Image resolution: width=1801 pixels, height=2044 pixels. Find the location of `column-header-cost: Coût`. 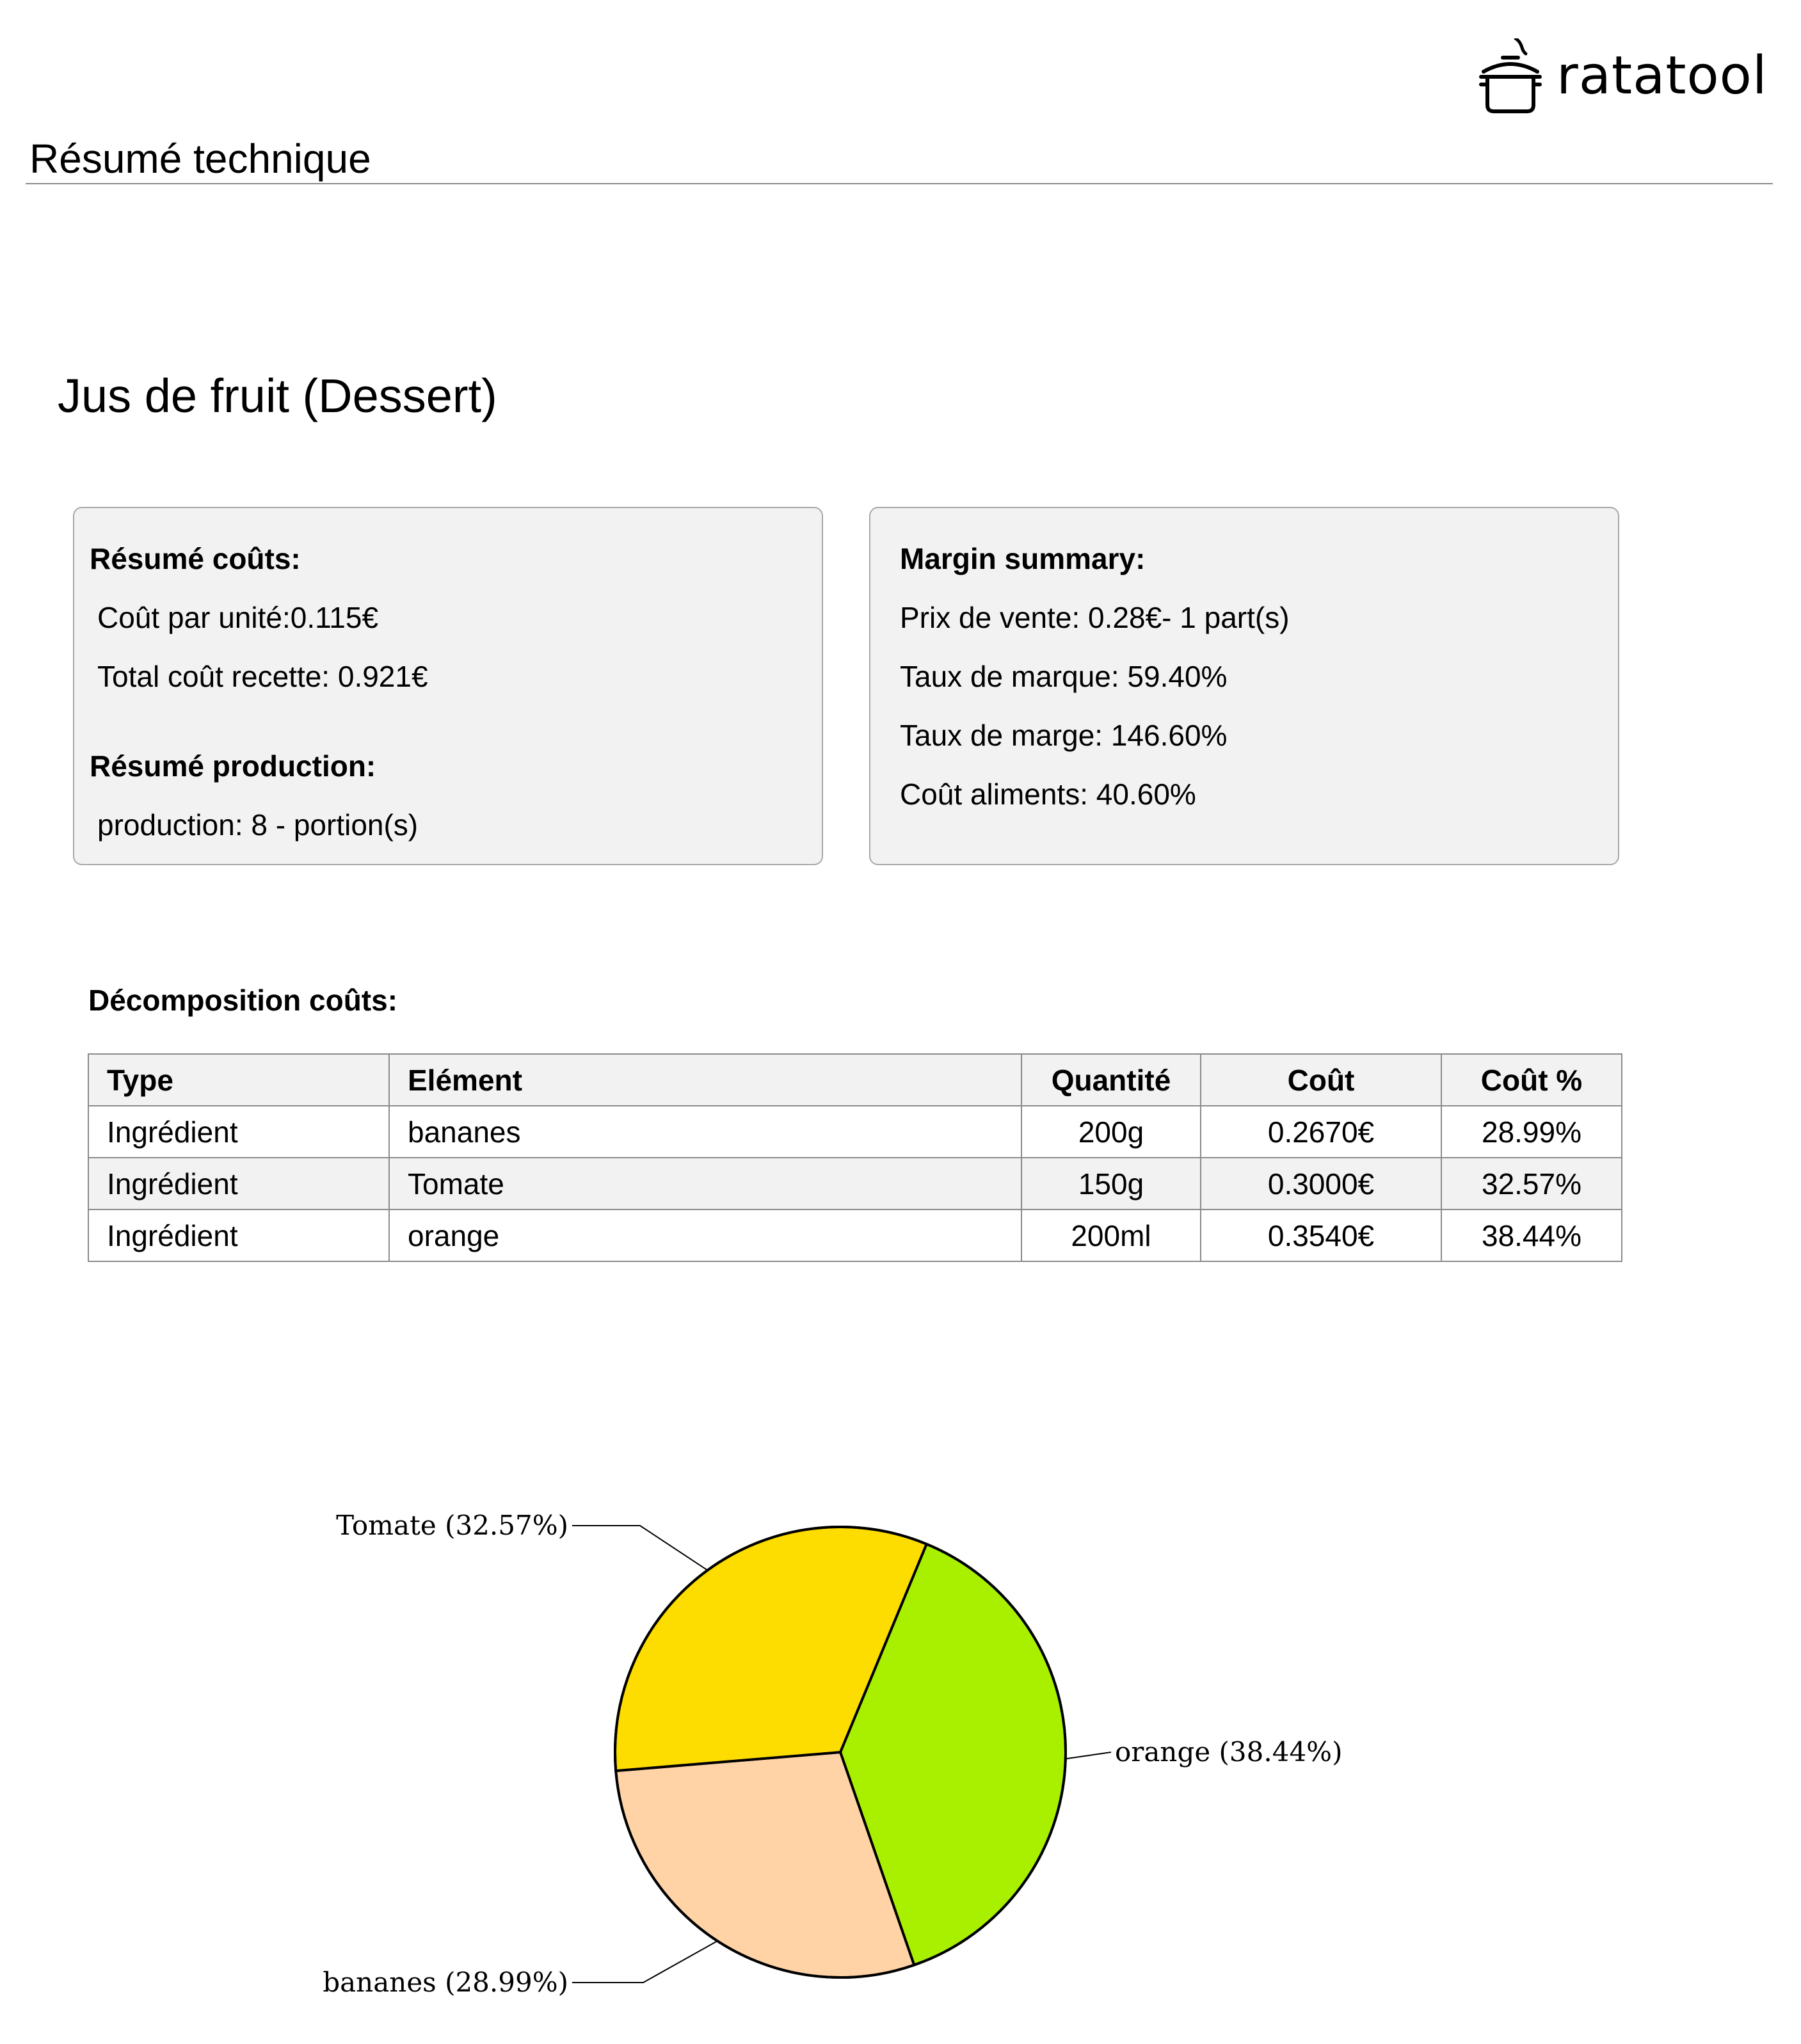

column-header-cost: Coût is located at coordinates (1321, 1079).